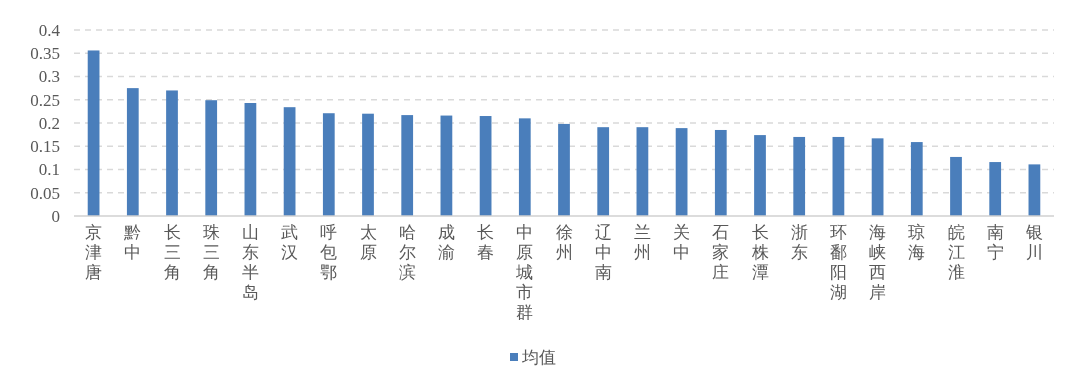 This screenshot has height=377, width=1080. I want to click on x-tick-label: 武汉, so click(290, 242).